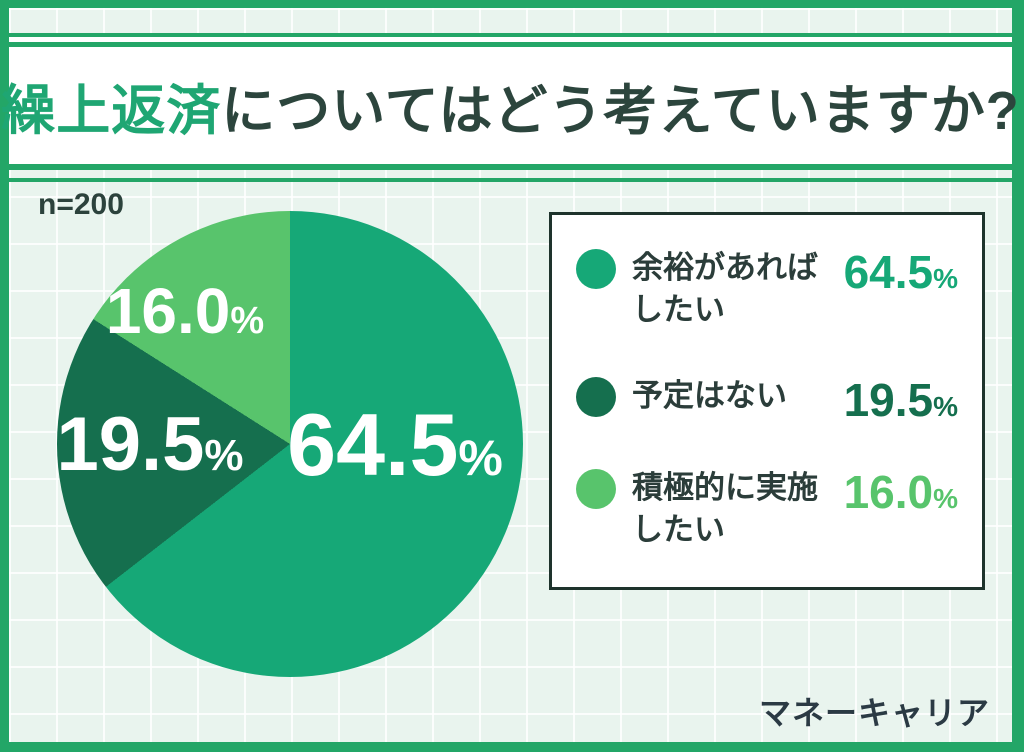  I want to click on sample-size-label: n=200, so click(81, 204).